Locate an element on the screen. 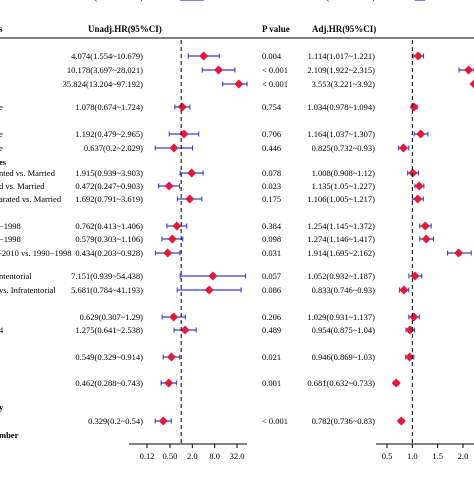 The height and width of the screenshot is (479, 474). row-label: arated vs. Married is located at coordinates (31, 199).